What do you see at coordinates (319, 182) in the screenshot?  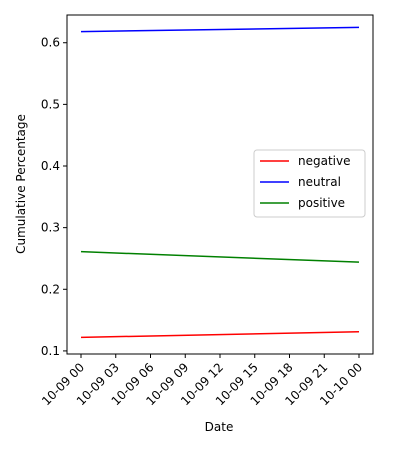 I see `legend-label-neutral: neutral` at bounding box center [319, 182].